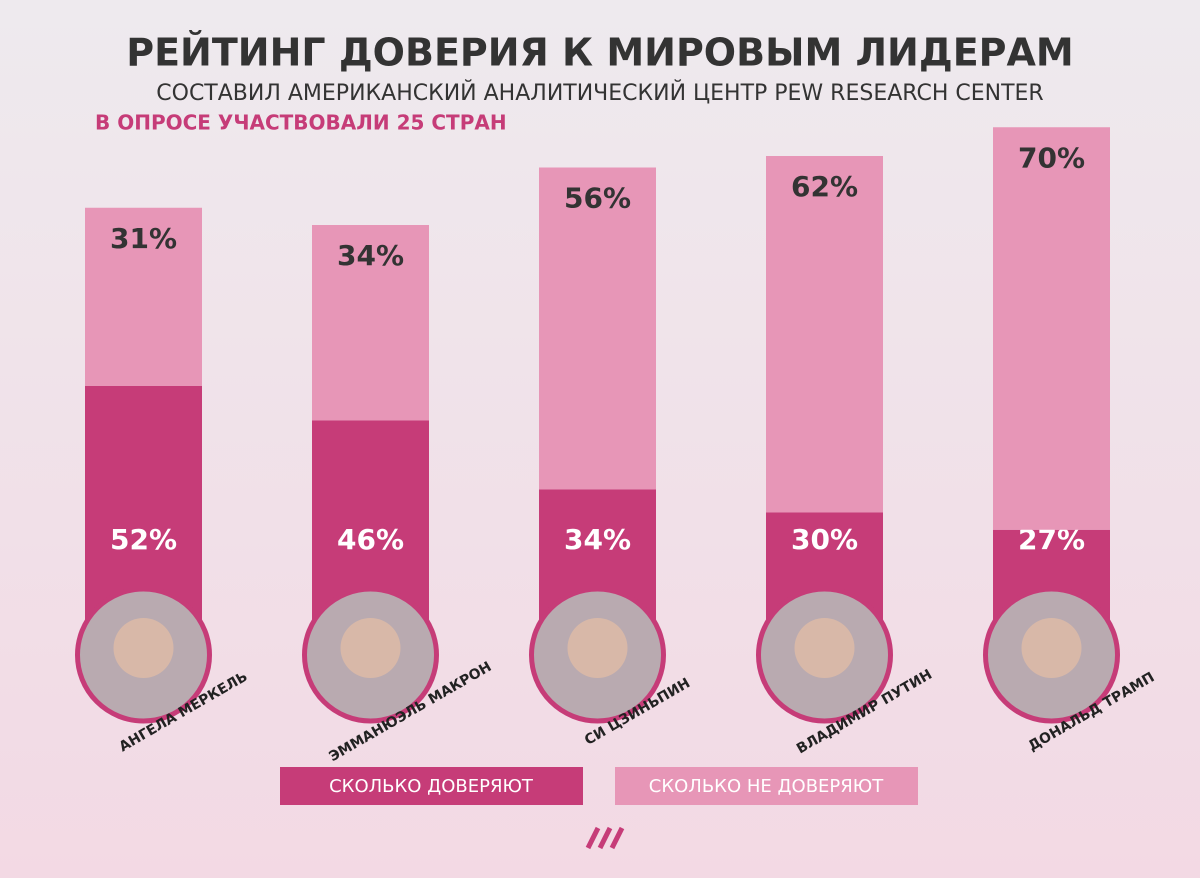 This screenshot has width=1200, height=878. What do you see at coordinates (301, 123) in the screenshot?
I see `annotation: В ОПРОСЕ УЧАСТВОВАЛИ 25 СТРАН` at bounding box center [301, 123].